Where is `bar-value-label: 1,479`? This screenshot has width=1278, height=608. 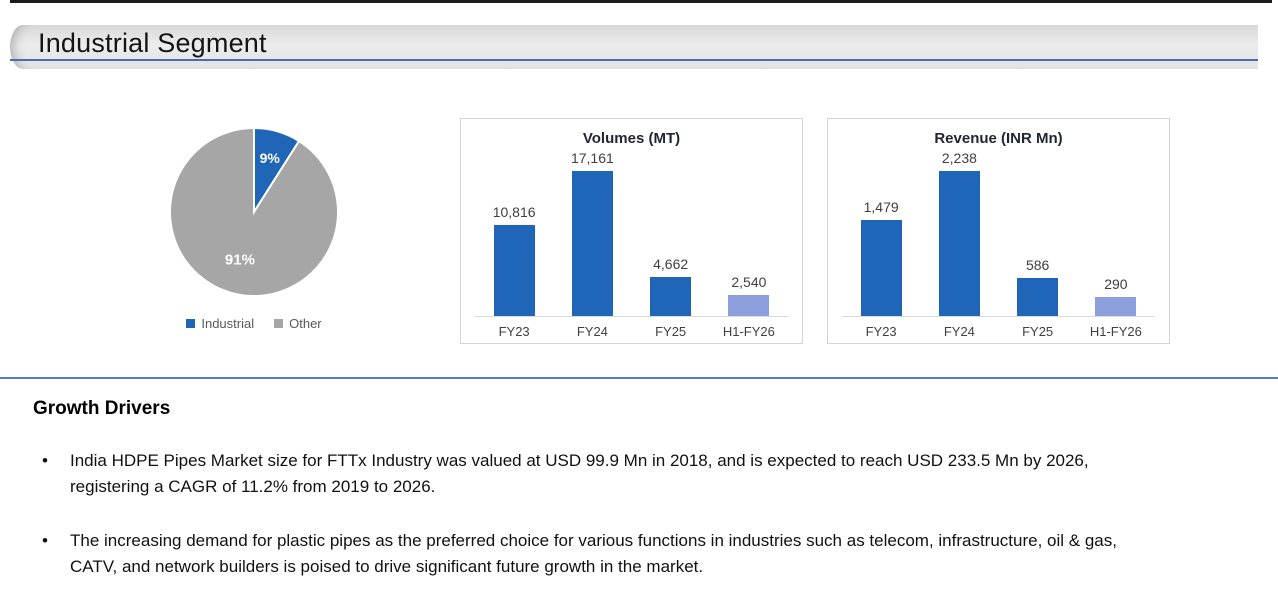 bar-value-label: 1,479 is located at coordinates (881, 207).